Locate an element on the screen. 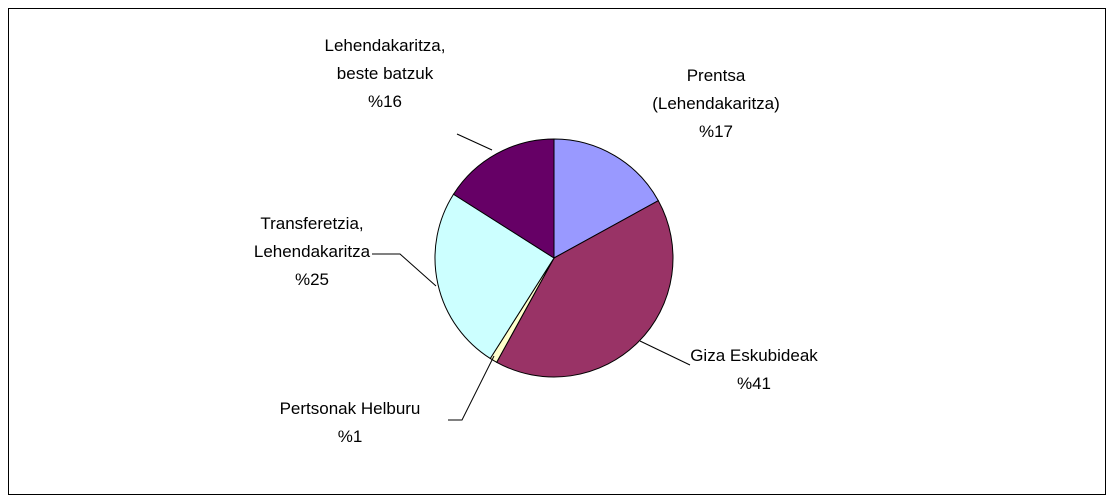 The height and width of the screenshot is (499, 1113). value-label: %16 is located at coordinates (385, 101).